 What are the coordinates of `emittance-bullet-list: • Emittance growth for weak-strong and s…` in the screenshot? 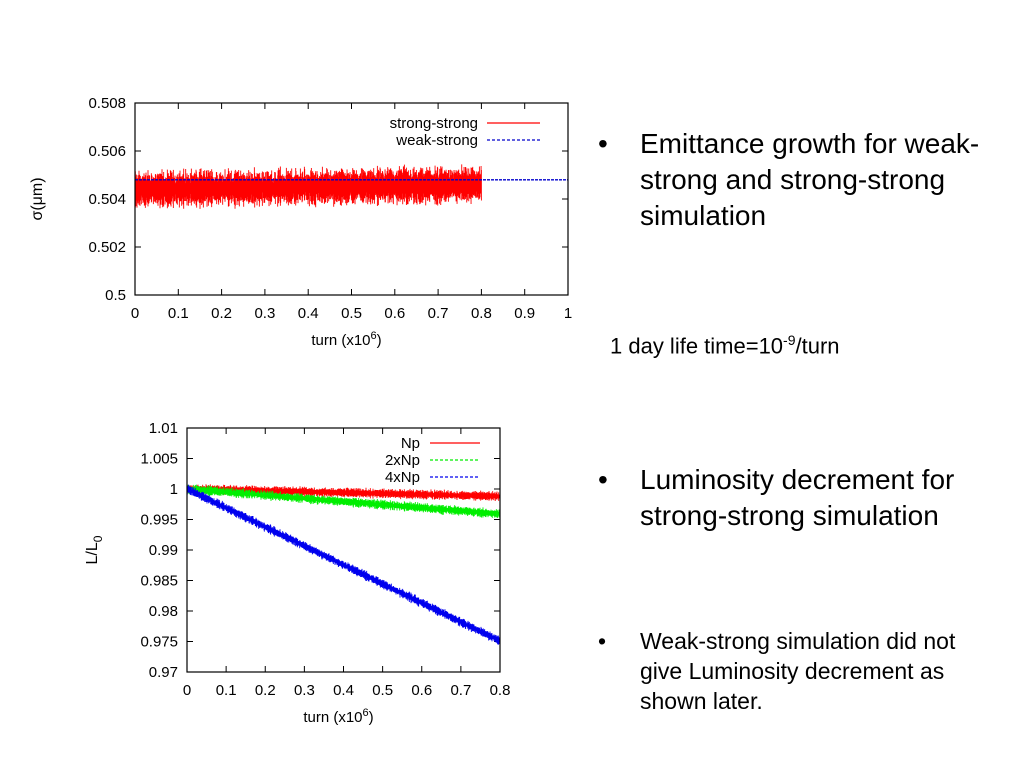 It's located at (798, 180).